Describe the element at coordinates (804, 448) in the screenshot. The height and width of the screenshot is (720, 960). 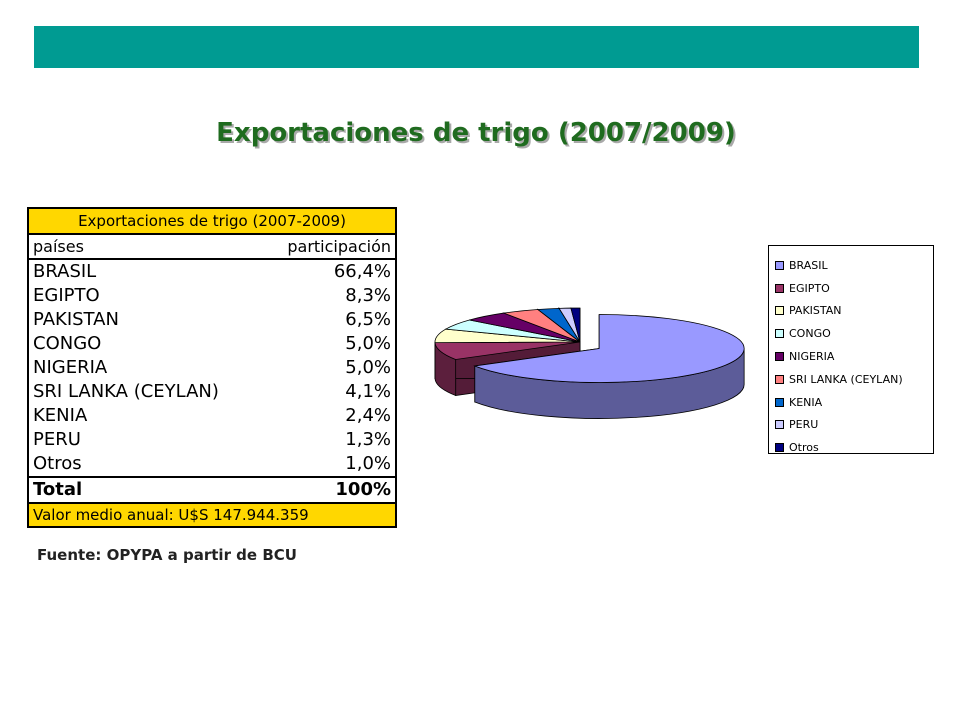
I see `legend-label: Otros` at that location.